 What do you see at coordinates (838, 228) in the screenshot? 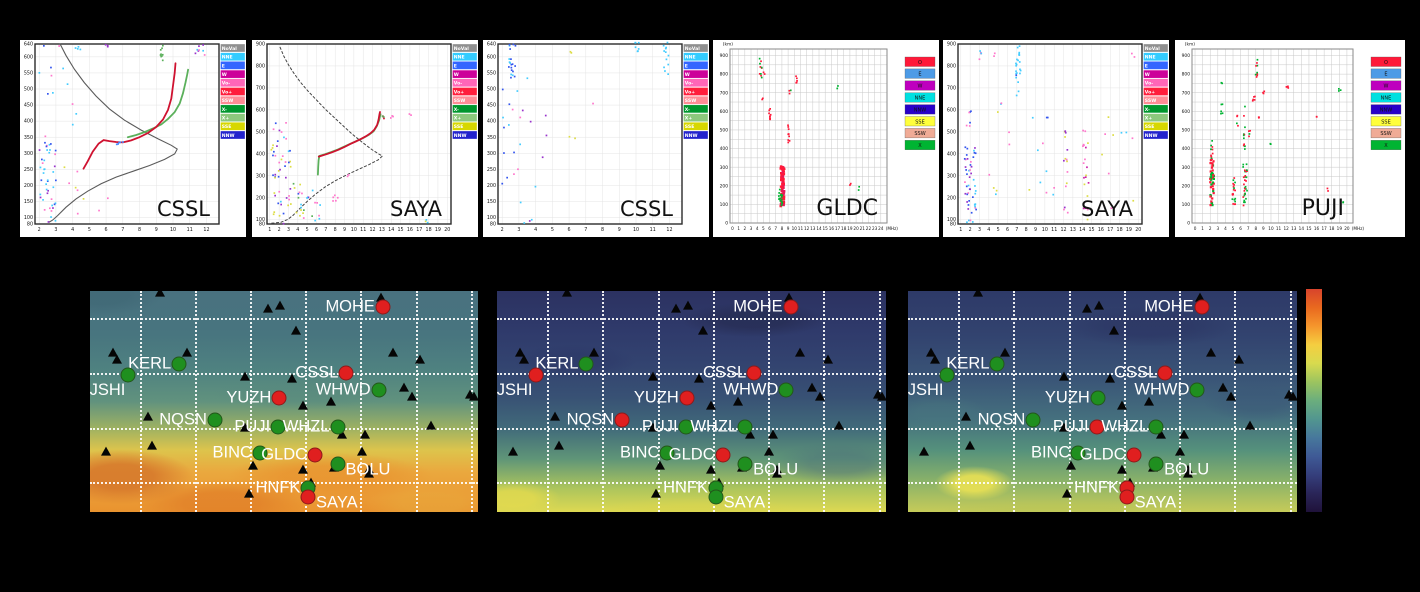
I see `svg-text: 17` at bounding box center [838, 228].